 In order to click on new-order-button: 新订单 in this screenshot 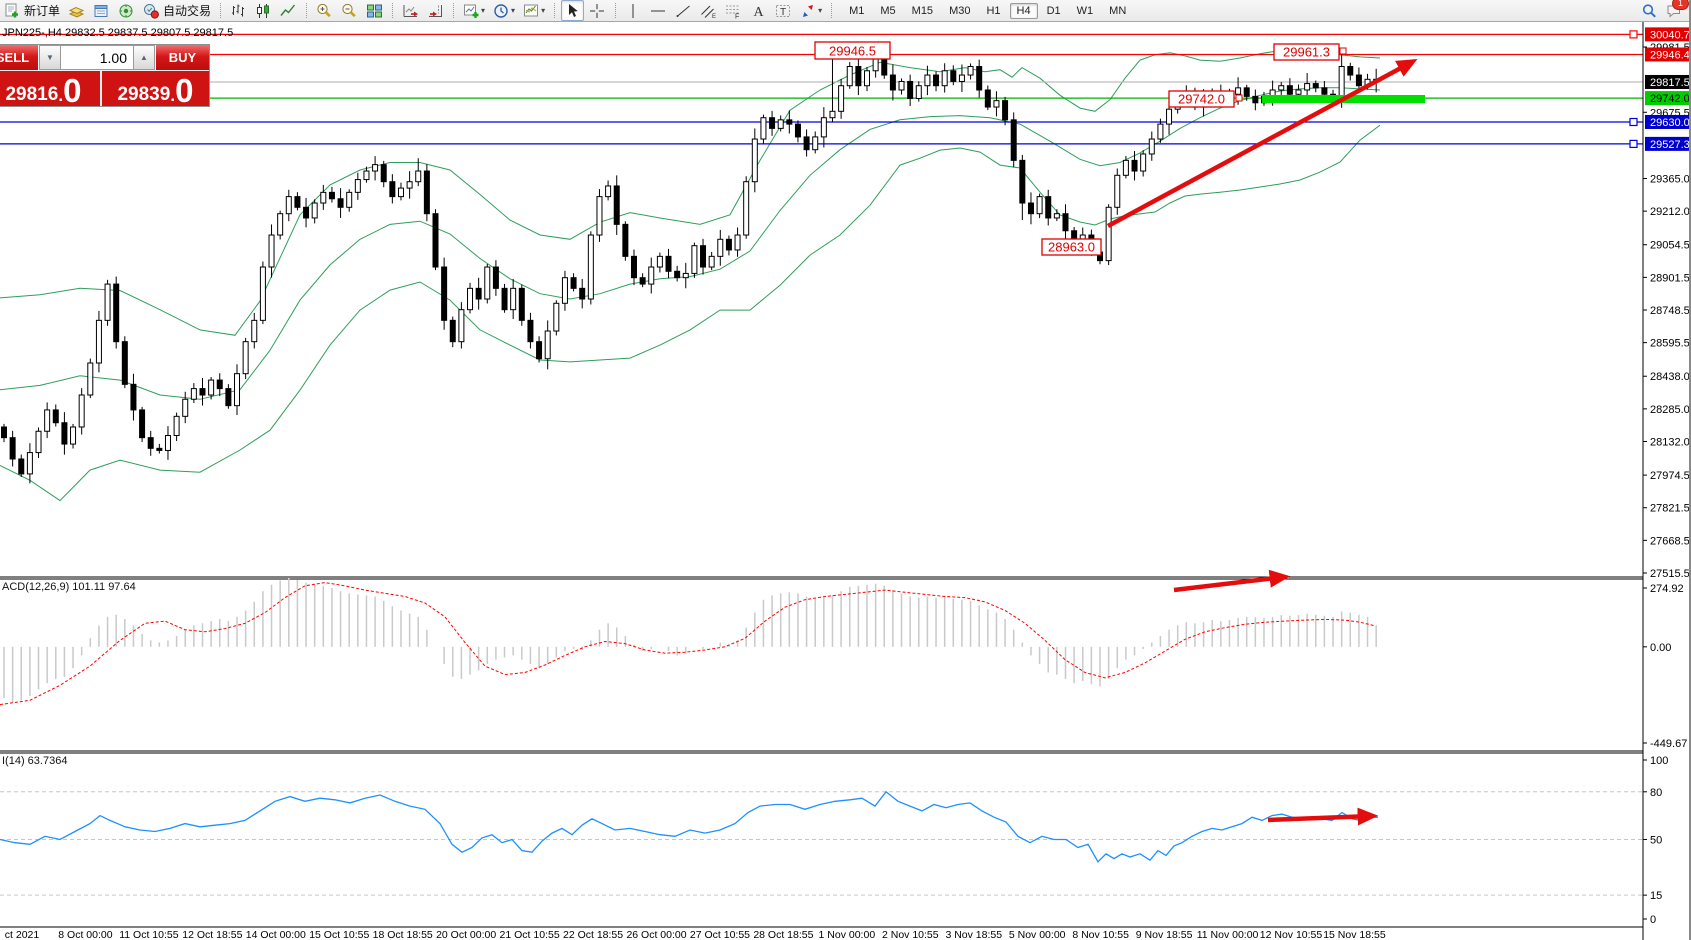, I will do `click(32, 10)`.